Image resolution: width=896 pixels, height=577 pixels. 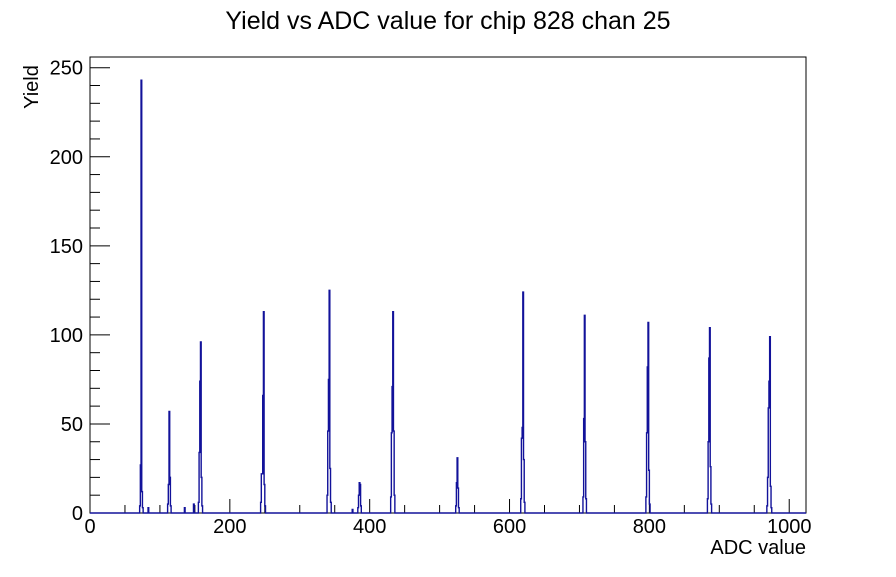 I want to click on x-axis-tick-label: 1000, so click(x=789, y=527).